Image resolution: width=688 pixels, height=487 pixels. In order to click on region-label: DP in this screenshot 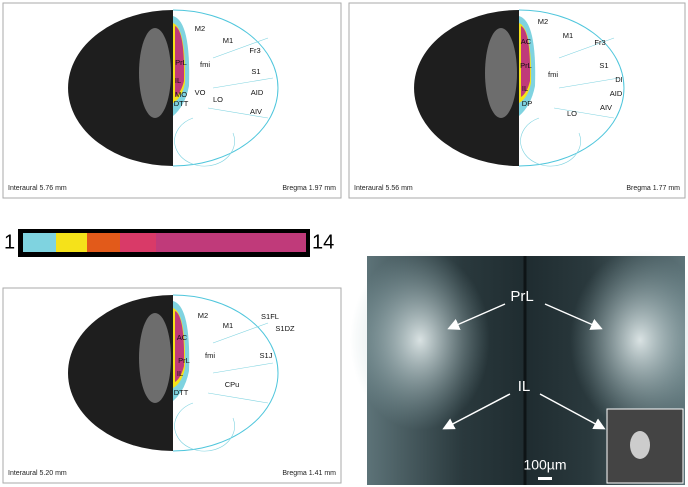, I will do `click(527, 103)`.